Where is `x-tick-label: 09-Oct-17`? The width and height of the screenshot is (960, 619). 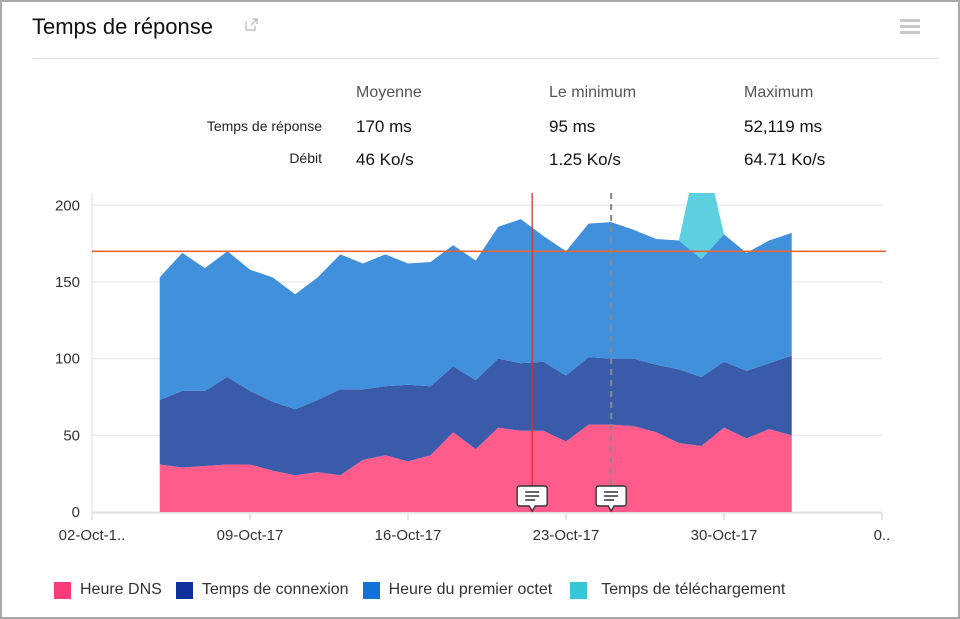 x-tick-label: 09-Oct-17 is located at coordinates (250, 535).